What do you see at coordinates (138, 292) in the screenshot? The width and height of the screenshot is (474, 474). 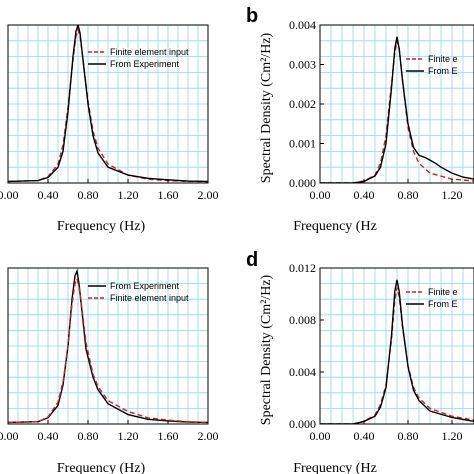 I see `legend: From Experiment Finite element input` at bounding box center [138, 292].